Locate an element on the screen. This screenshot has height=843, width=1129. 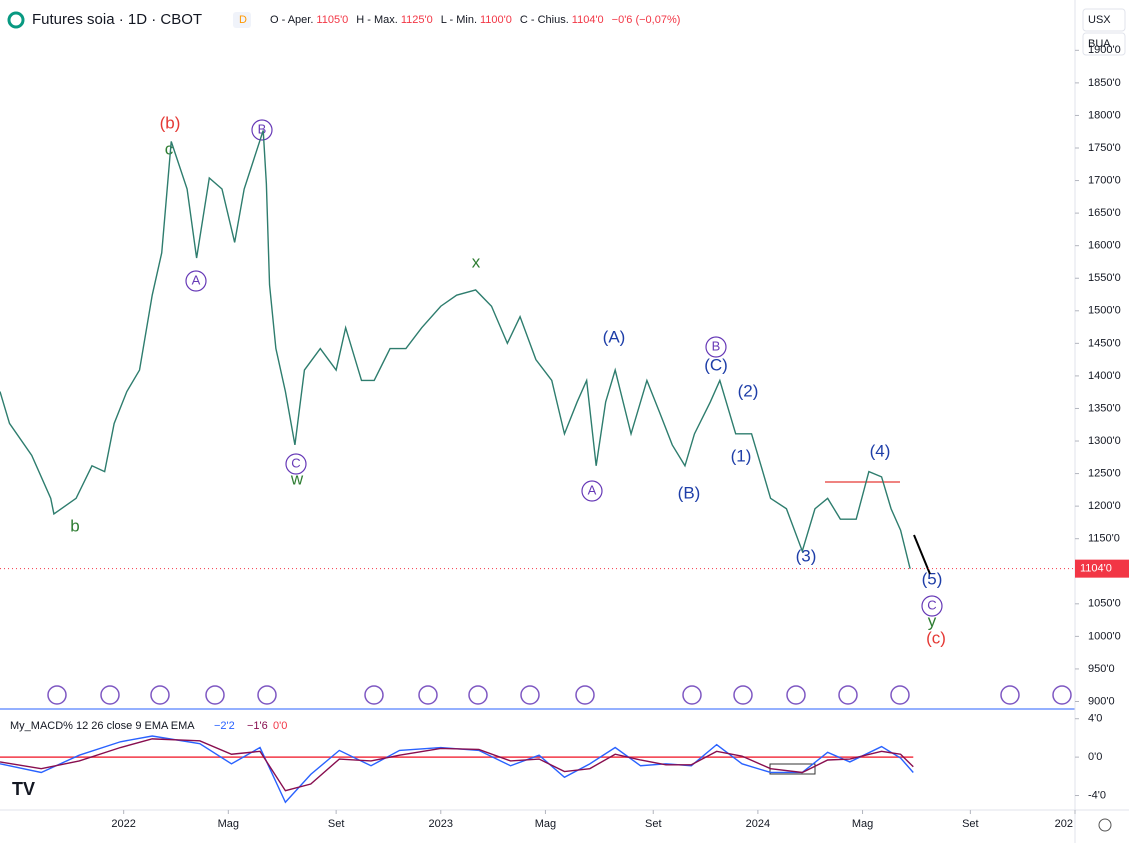
wave-label: c is located at coordinates (169, 148).